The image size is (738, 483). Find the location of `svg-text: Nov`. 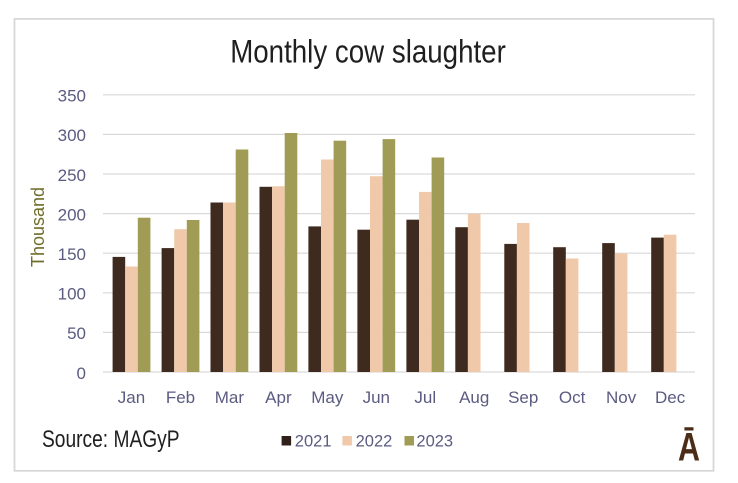

svg-text: Nov is located at coordinates (621, 397).